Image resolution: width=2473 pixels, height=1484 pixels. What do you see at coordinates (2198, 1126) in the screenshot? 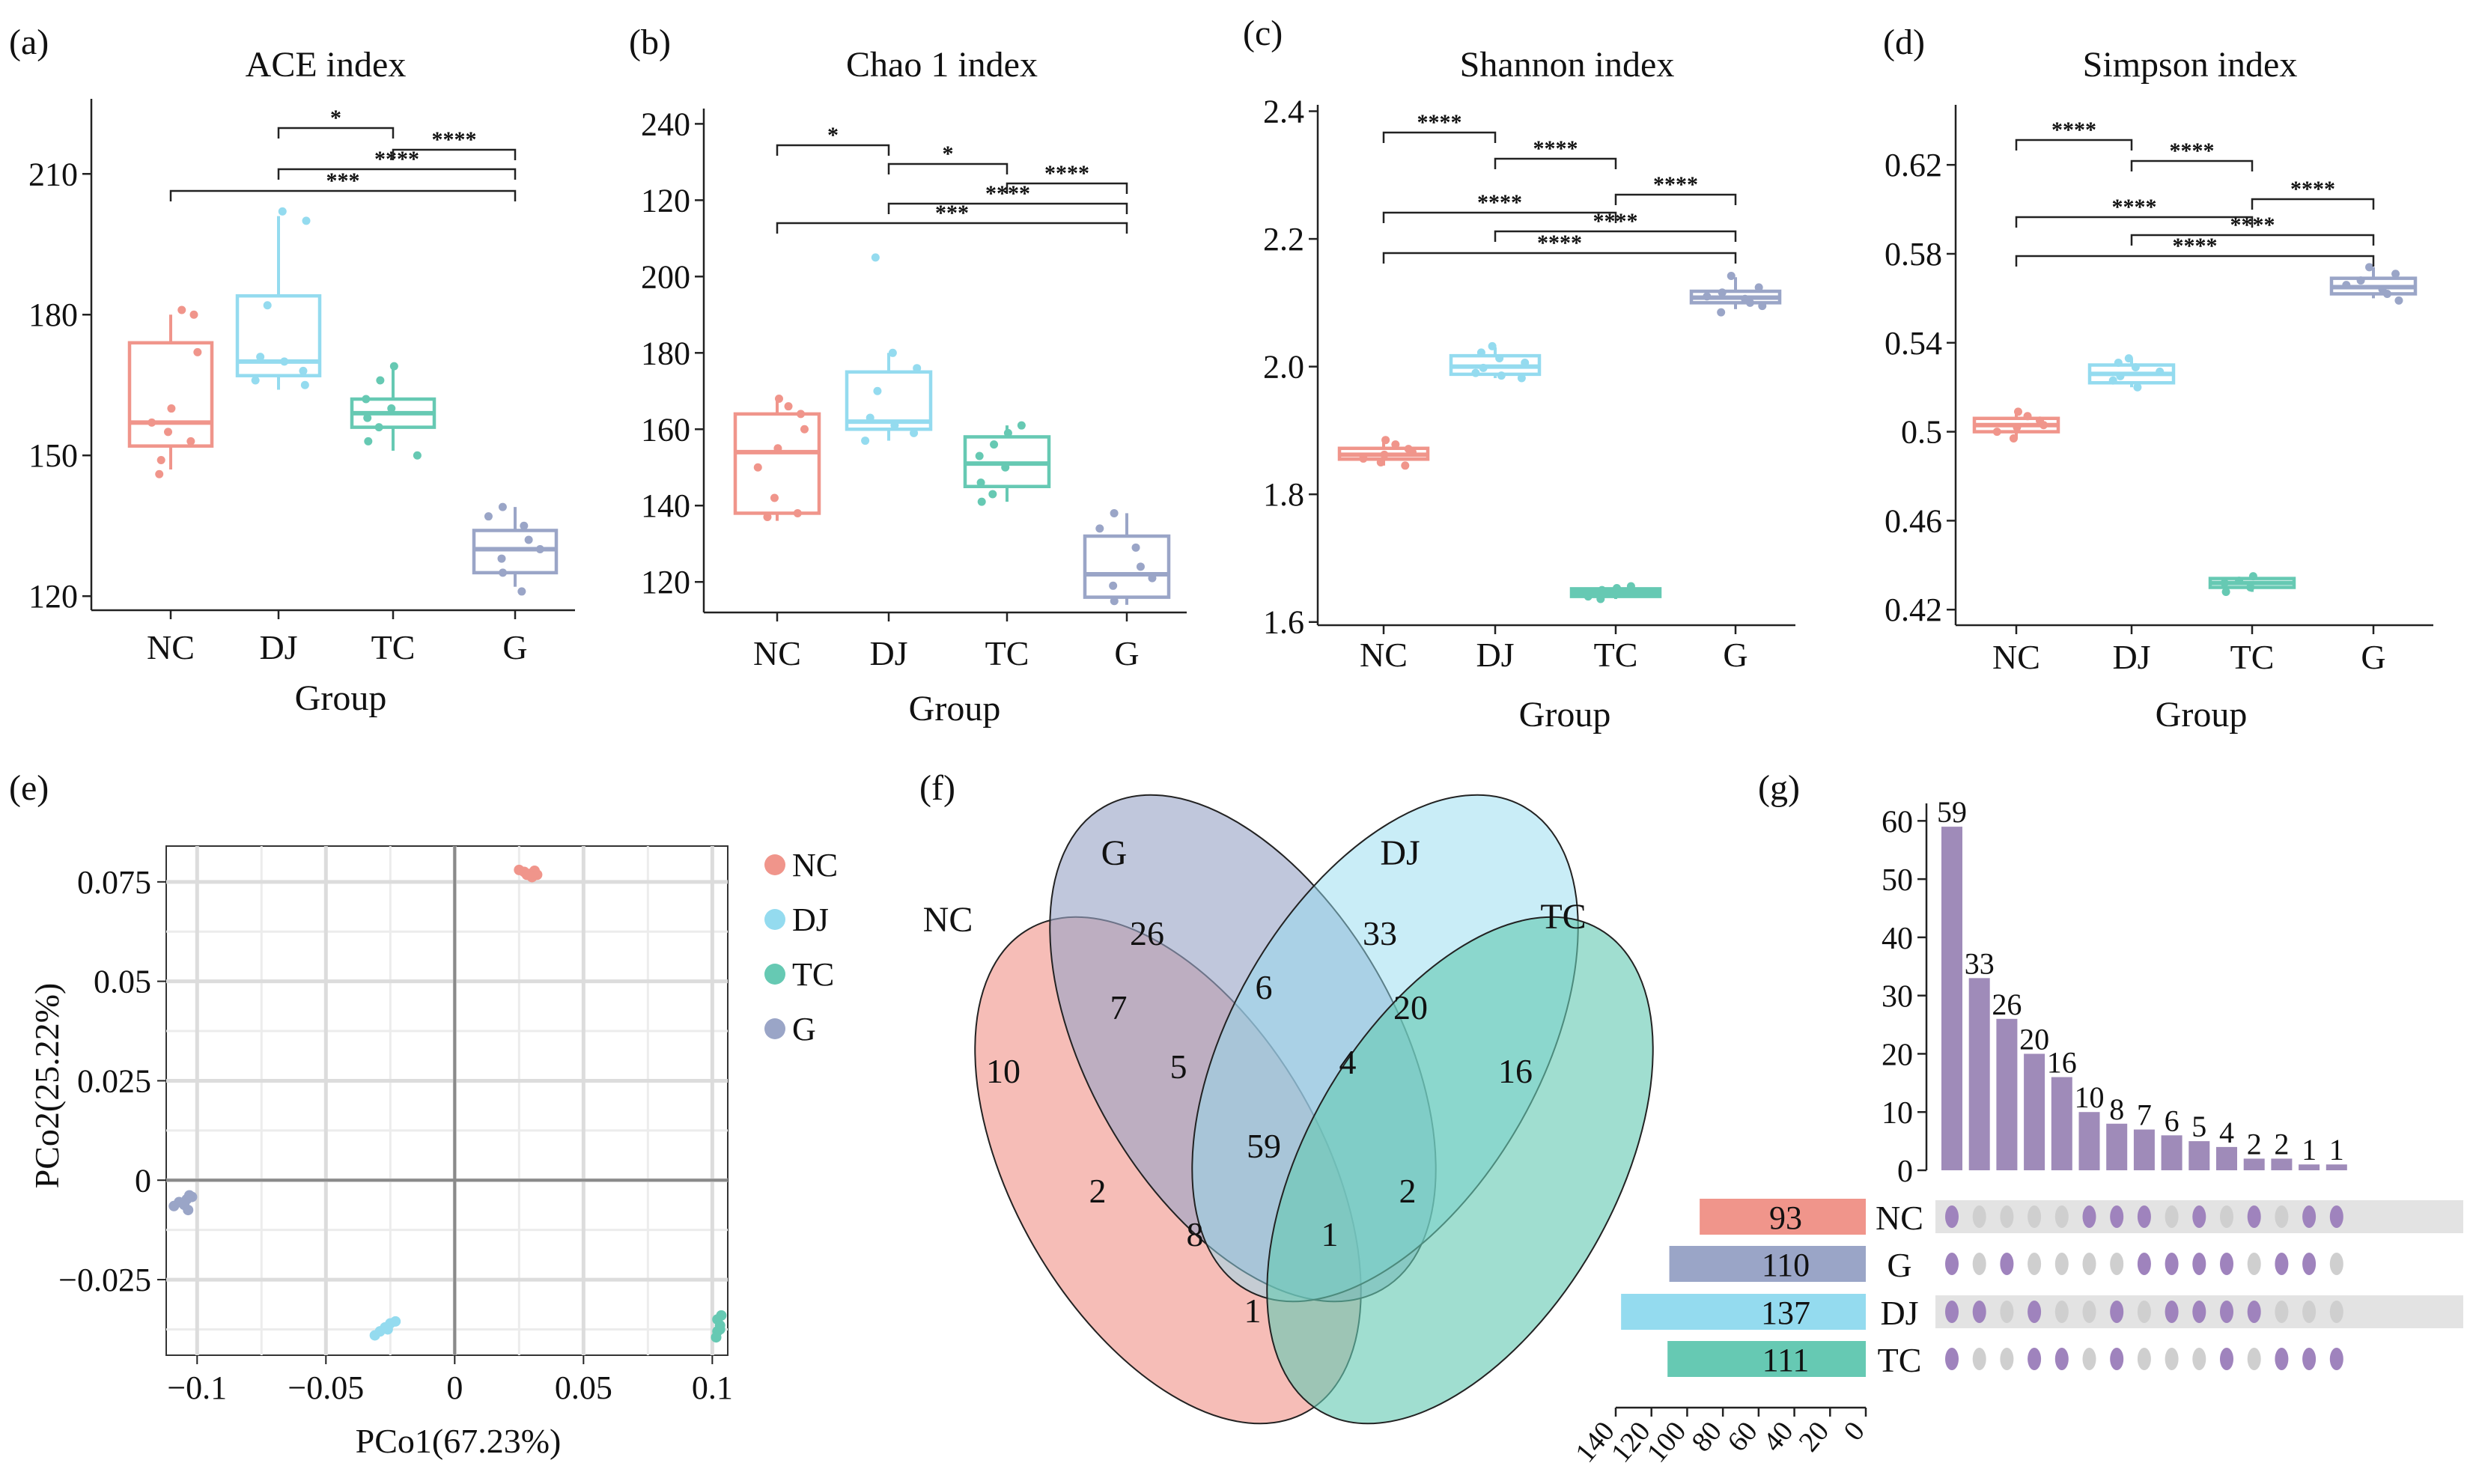
I see `upset-bar-label: 5` at bounding box center [2198, 1126].